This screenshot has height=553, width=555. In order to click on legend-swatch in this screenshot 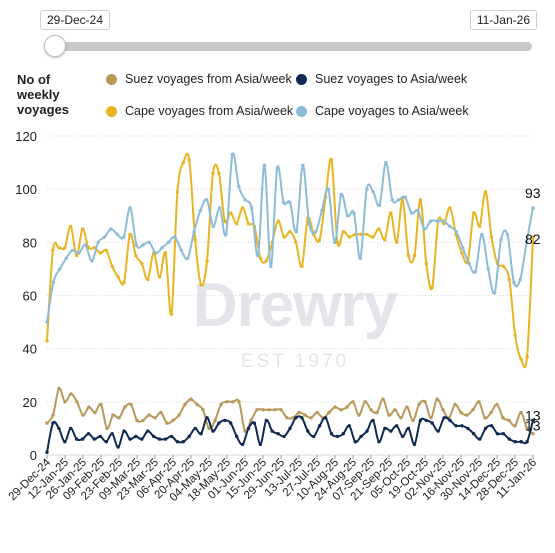, I will do `click(111, 79)`.